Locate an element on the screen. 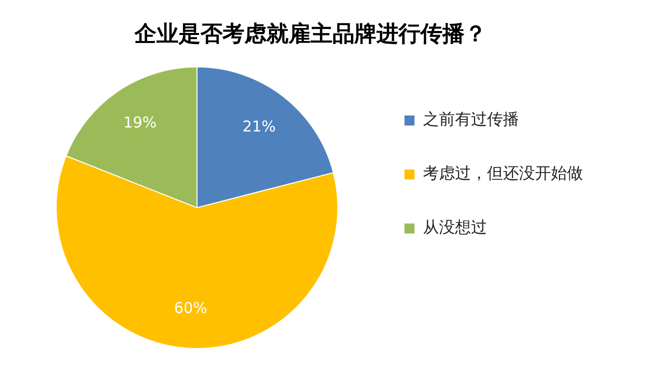 Image resolution: width=653 pixels, height=369 pixels. data-label: 60% is located at coordinates (191, 307).